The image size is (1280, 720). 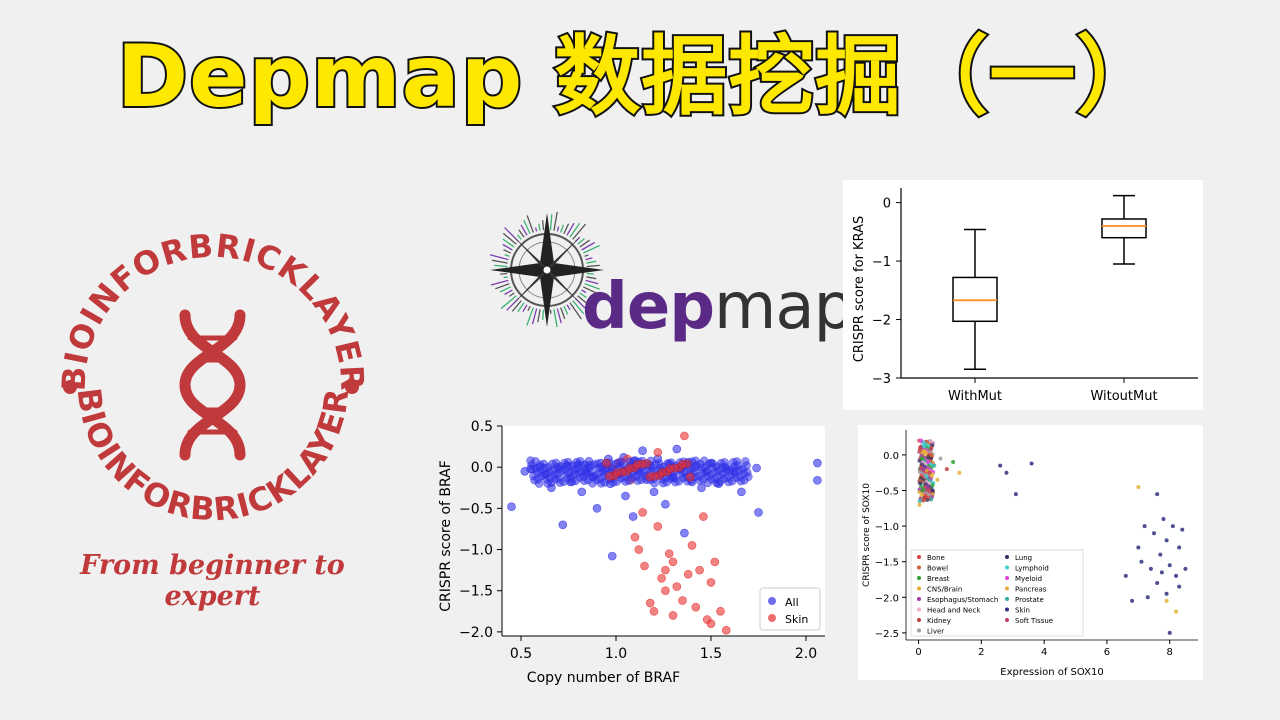 What do you see at coordinates (1123, 396) in the screenshot?
I see `x-tick-label: WitoutMut` at bounding box center [1123, 396].